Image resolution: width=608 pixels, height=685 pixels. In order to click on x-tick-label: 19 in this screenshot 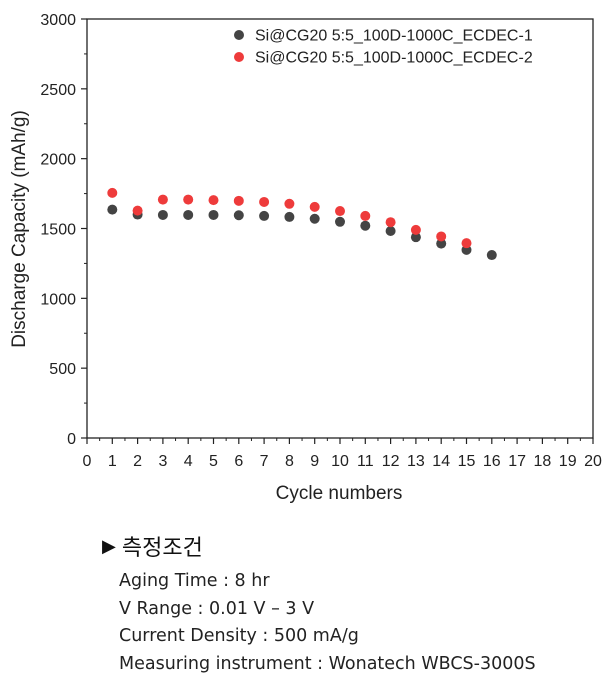, I will do `click(568, 461)`.